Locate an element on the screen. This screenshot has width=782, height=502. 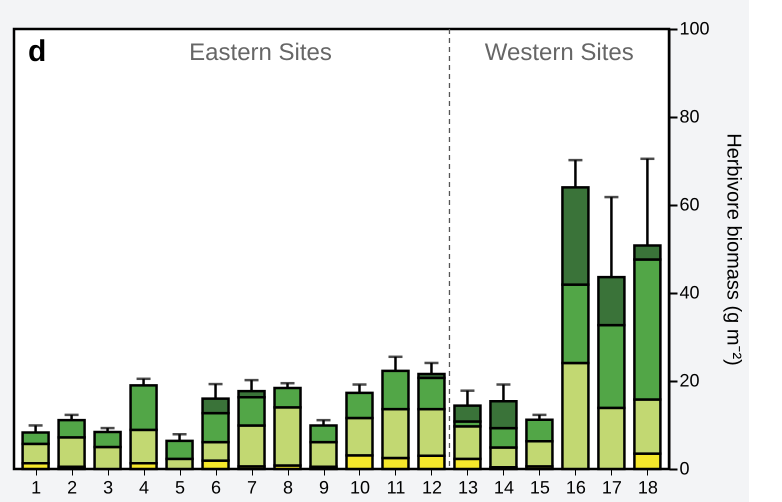
x-tick-label: 9 is located at coordinates (324, 488).